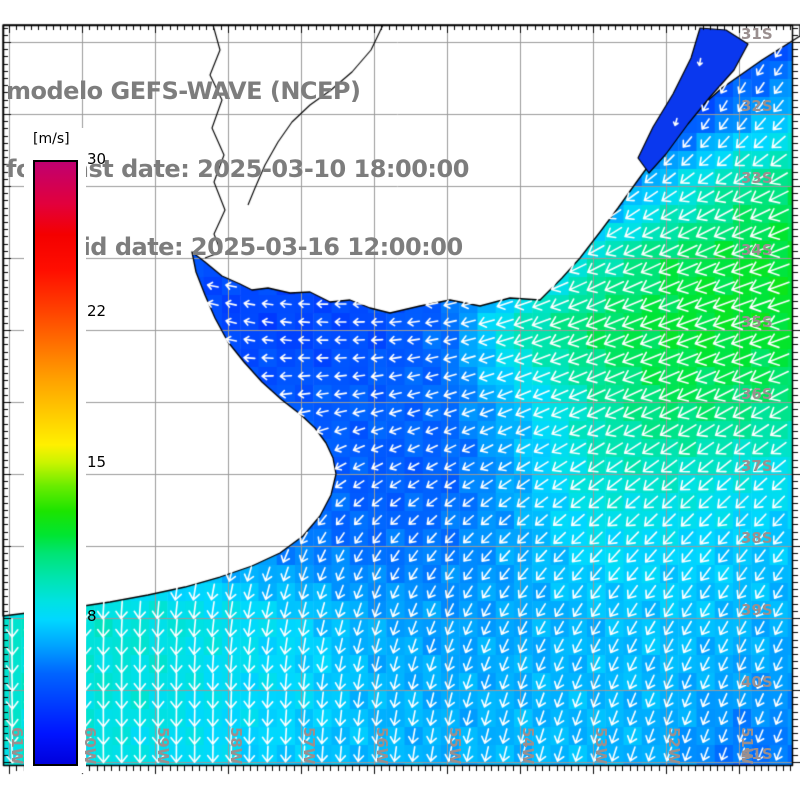 This screenshot has height=800, width=800. What do you see at coordinates (183, 91) in the screenshot?
I see `model-title: modelo GEFS-WAVE (NCEP)` at bounding box center [183, 91].